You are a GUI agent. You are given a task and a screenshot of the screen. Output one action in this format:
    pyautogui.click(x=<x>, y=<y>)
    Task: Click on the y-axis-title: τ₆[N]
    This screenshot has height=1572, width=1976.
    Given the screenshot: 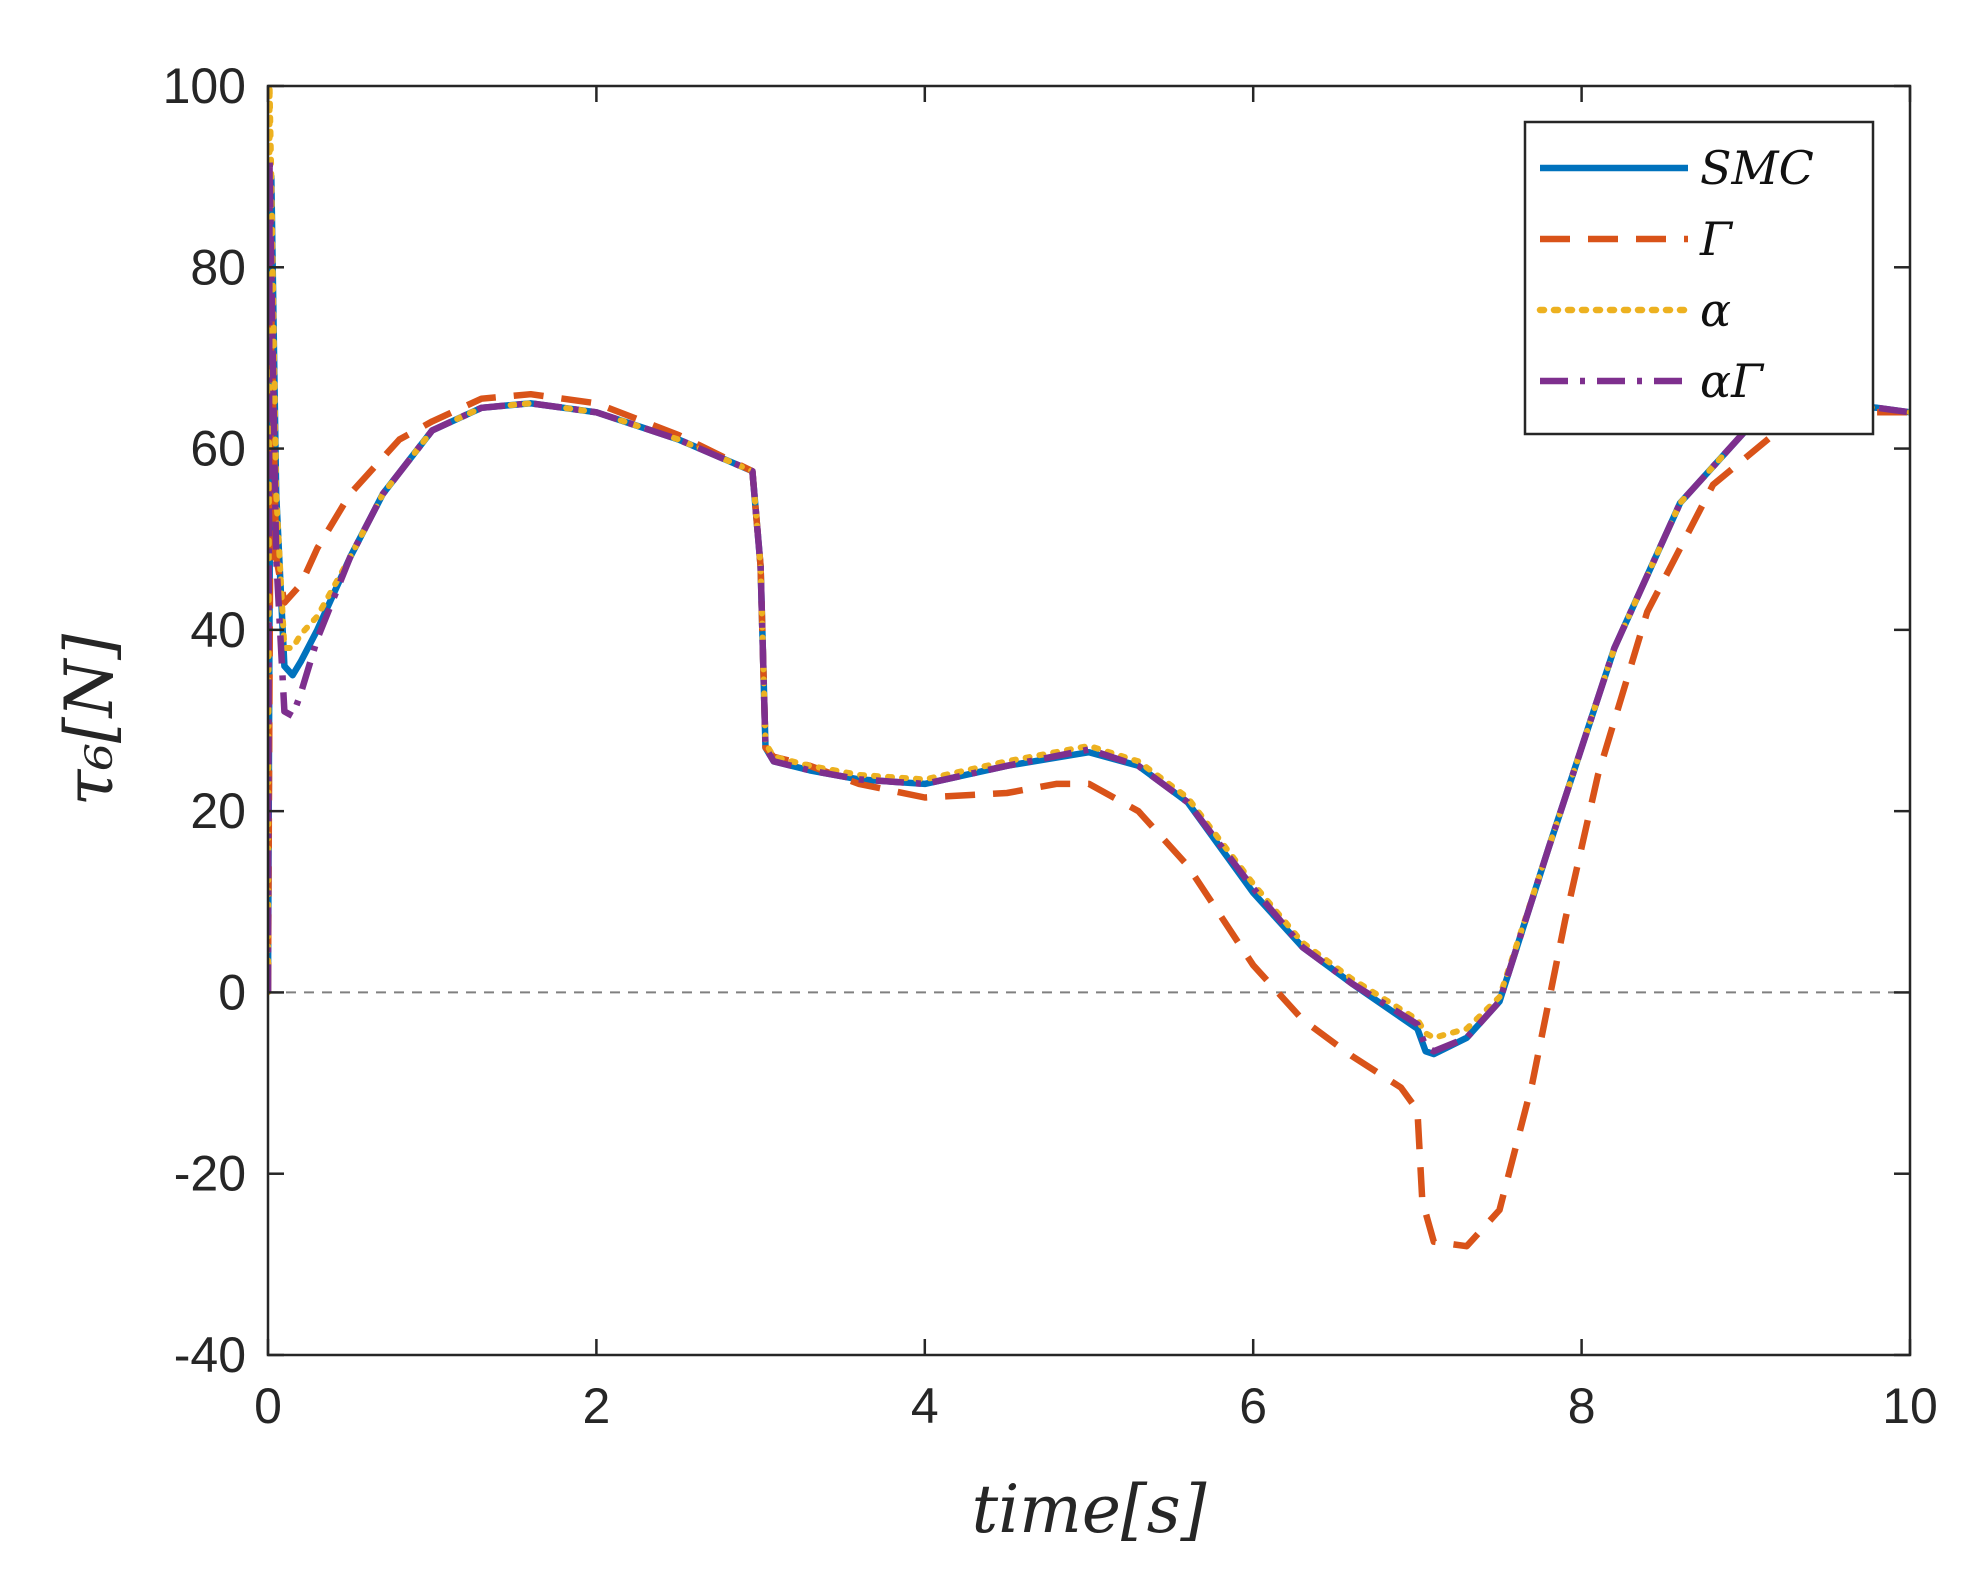 What is the action you would take?
    pyautogui.click(x=89, y=720)
    